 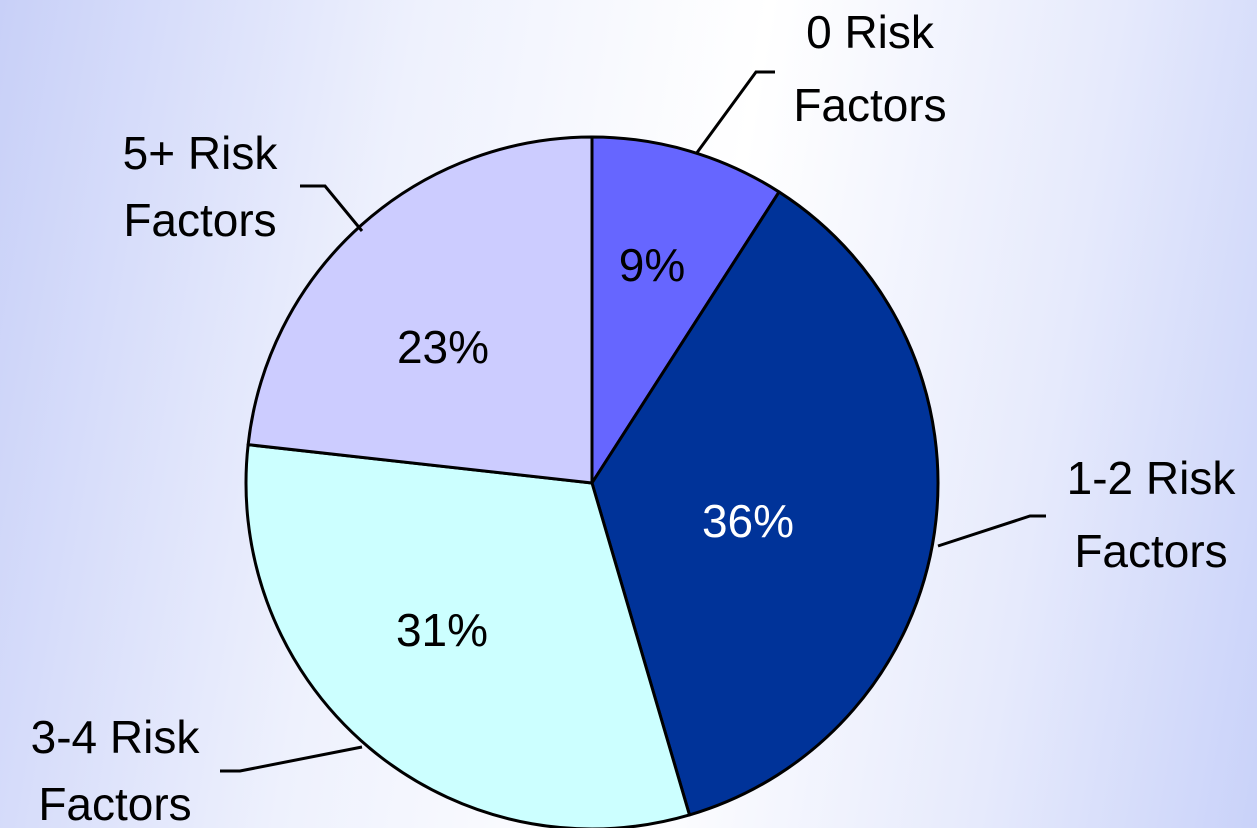 What do you see at coordinates (116, 737) in the screenshot?
I see `slice-category-label-2-line1: 3-4 Risk` at bounding box center [116, 737].